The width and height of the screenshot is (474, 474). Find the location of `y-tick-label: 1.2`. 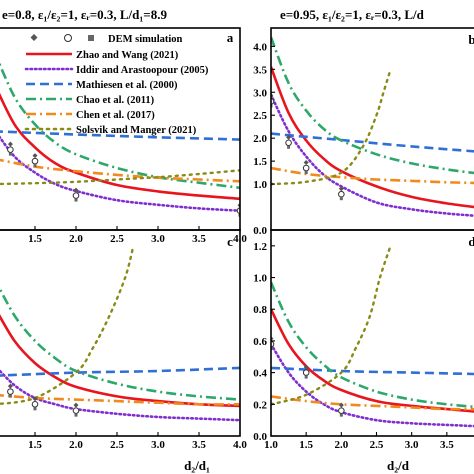

y-tick-label: 1.2 is located at coordinates (260, 247).